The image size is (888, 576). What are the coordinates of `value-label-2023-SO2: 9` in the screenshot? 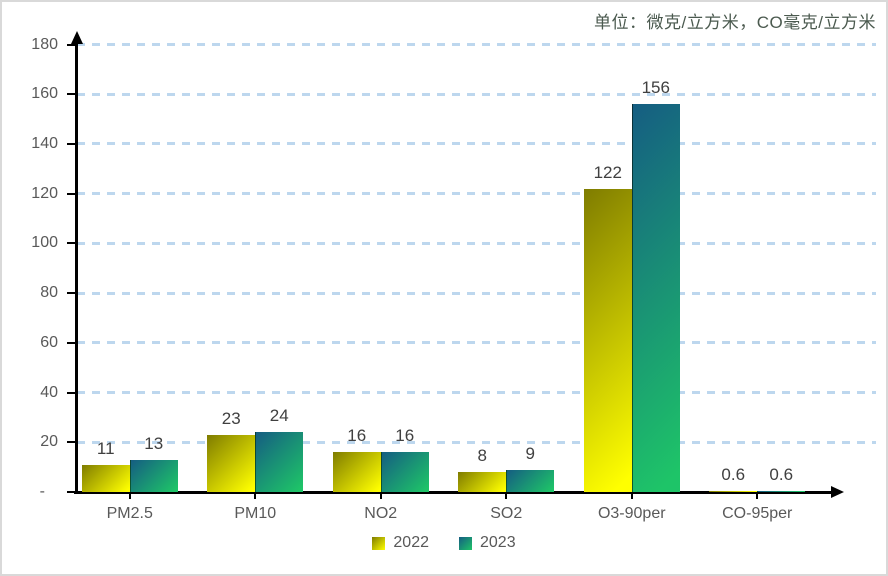 It's located at (530, 453).